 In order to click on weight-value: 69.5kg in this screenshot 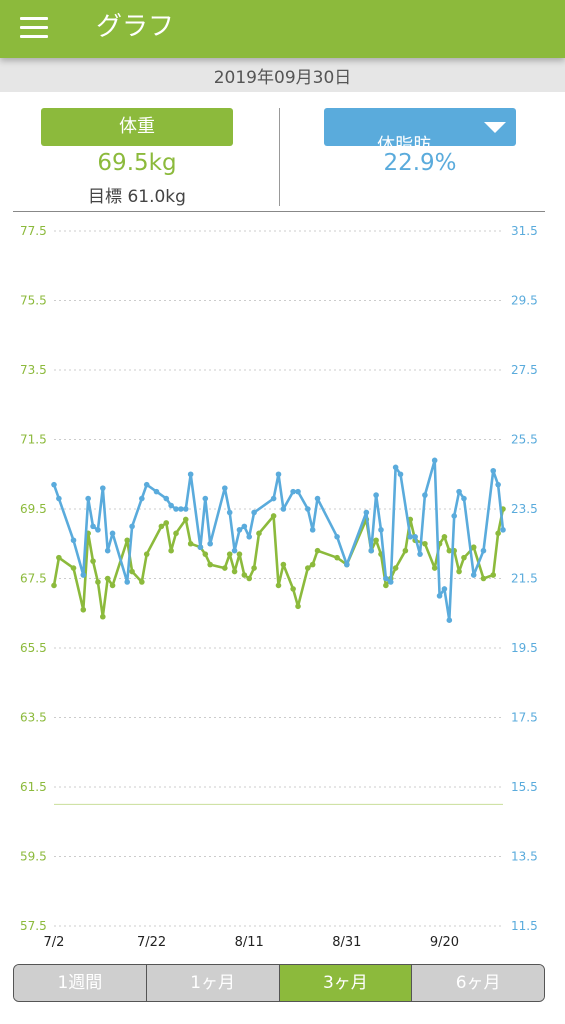, I will do `click(137, 163)`.